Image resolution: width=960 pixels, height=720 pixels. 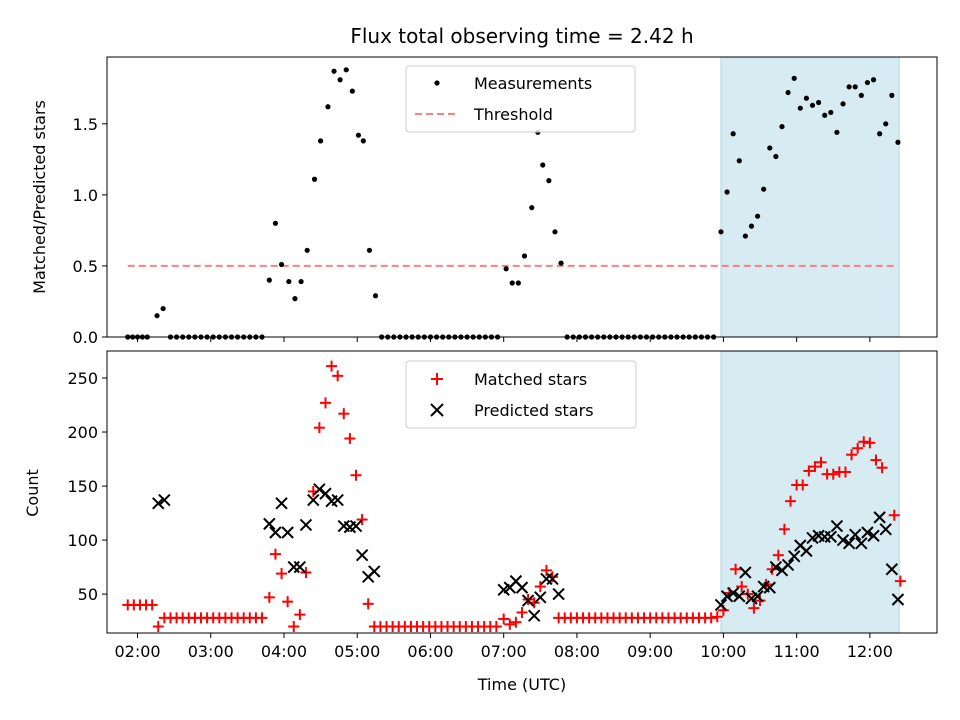 I want to click on x-tick-label: 05:00, so click(x=357, y=651).